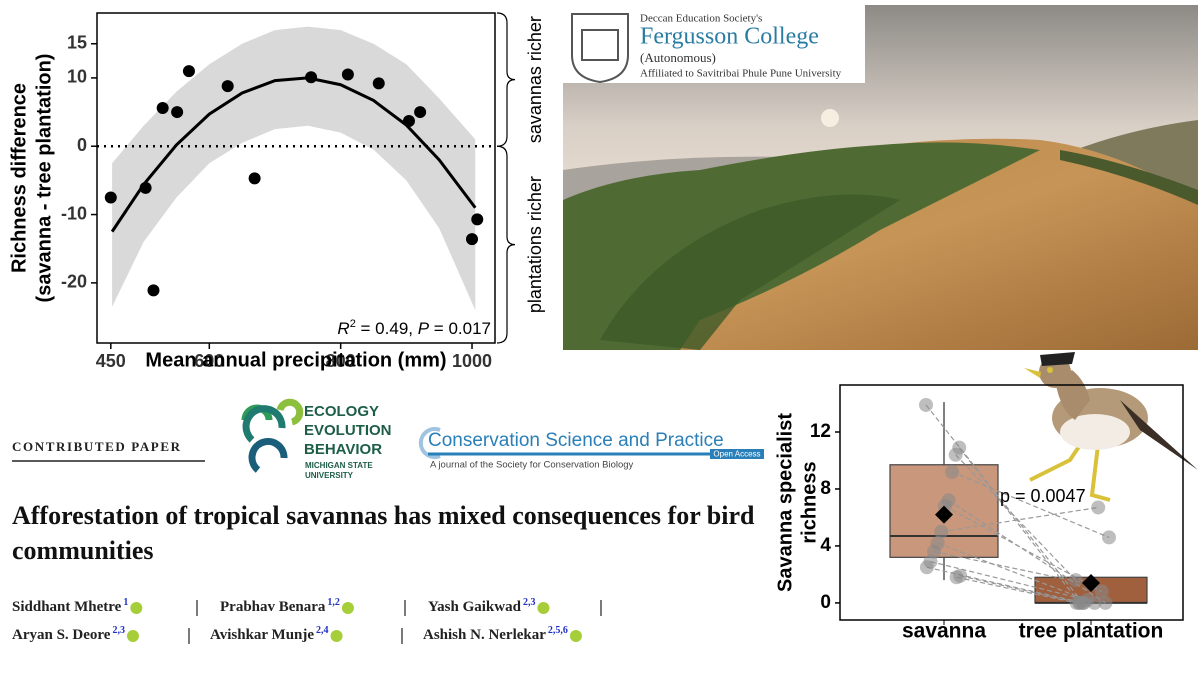  What do you see at coordinates (67, 607) in the screenshot?
I see `author-name: Siddhant Mhetre` at bounding box center [67, 607].